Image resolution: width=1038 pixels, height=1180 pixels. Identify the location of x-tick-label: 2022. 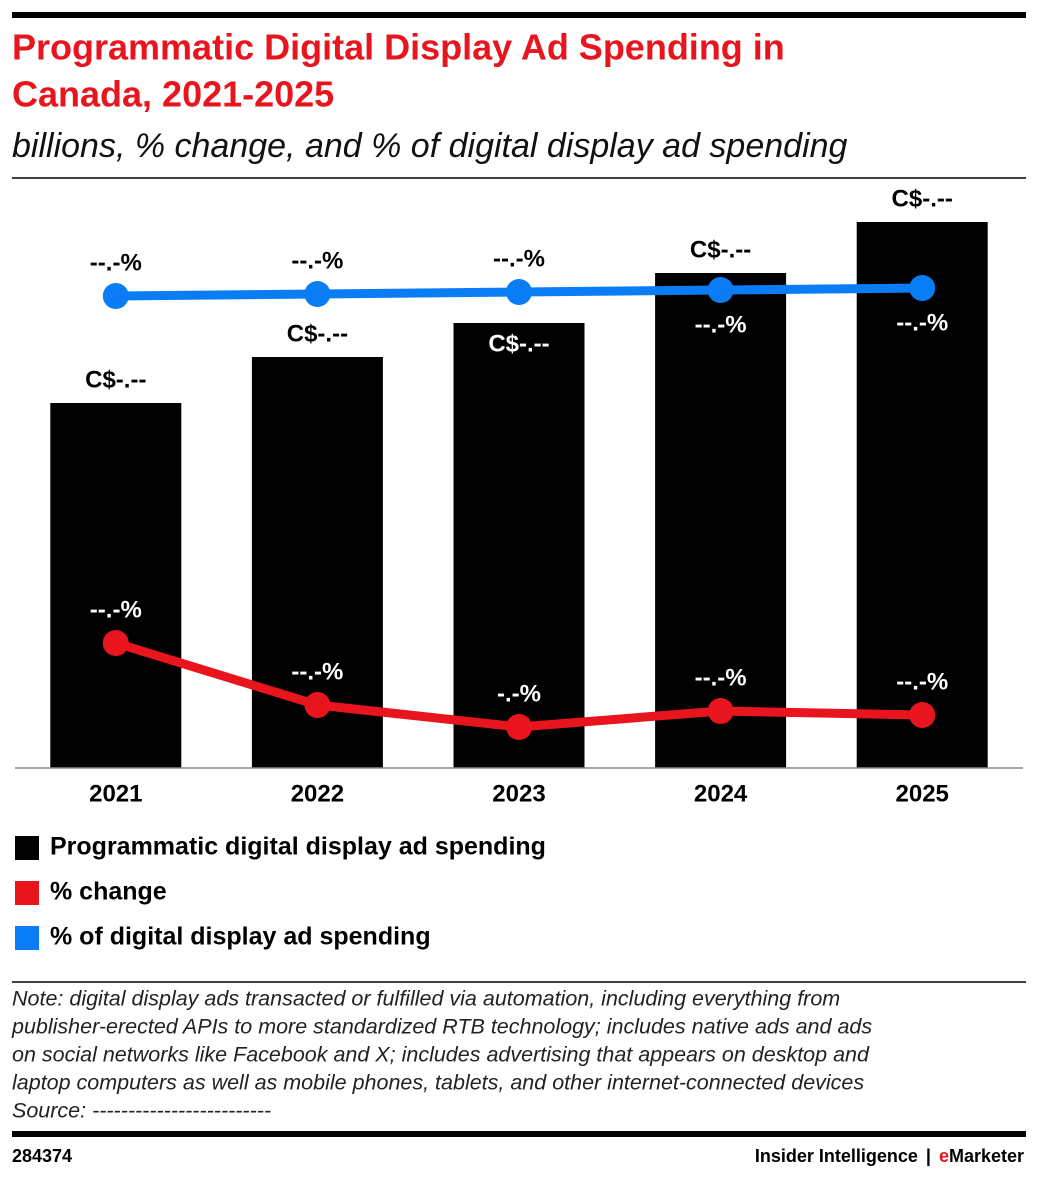
(317, 793).